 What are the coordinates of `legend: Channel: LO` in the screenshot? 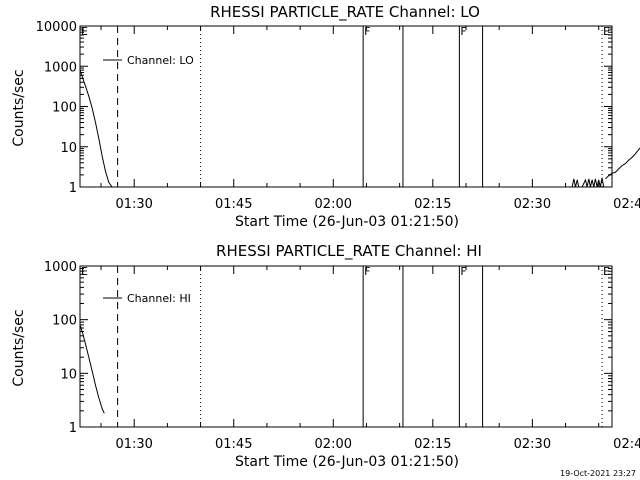 It's located at (148, 60).